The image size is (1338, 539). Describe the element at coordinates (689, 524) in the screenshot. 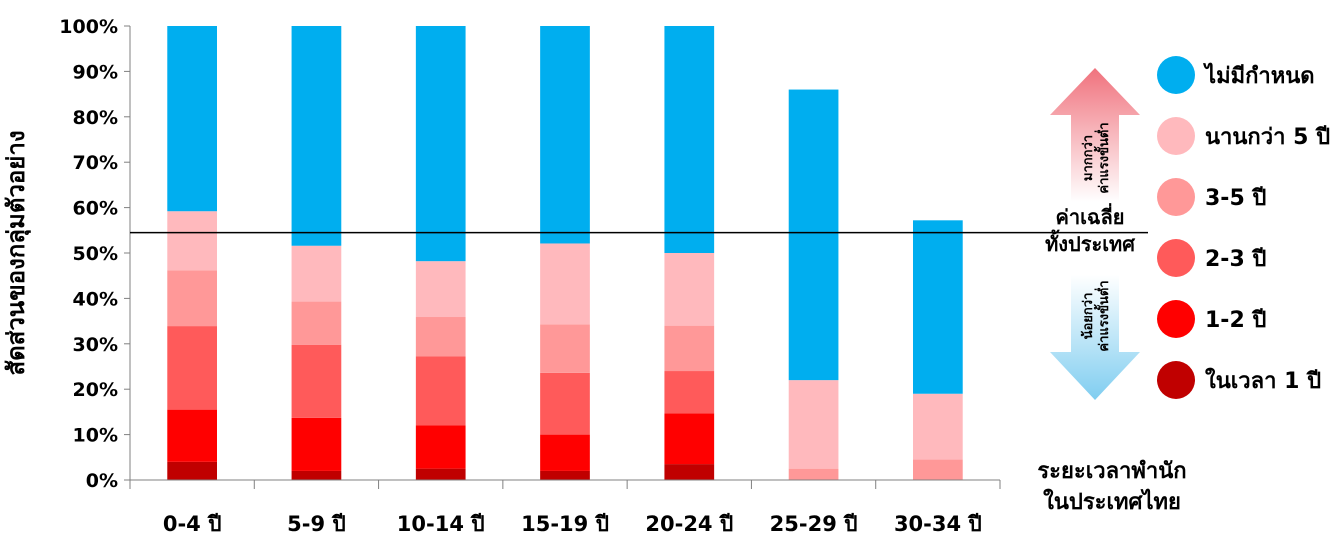

I see `x-category-label: 20-24 ปี` at that location.